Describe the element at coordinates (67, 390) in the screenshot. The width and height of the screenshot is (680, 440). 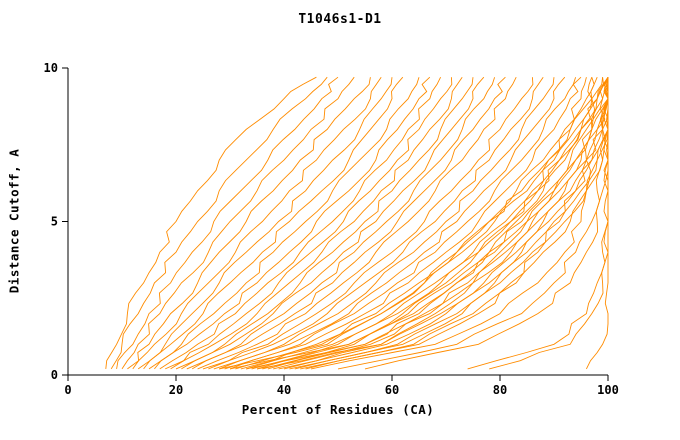
I see `x-tick-label: 0` at that location.